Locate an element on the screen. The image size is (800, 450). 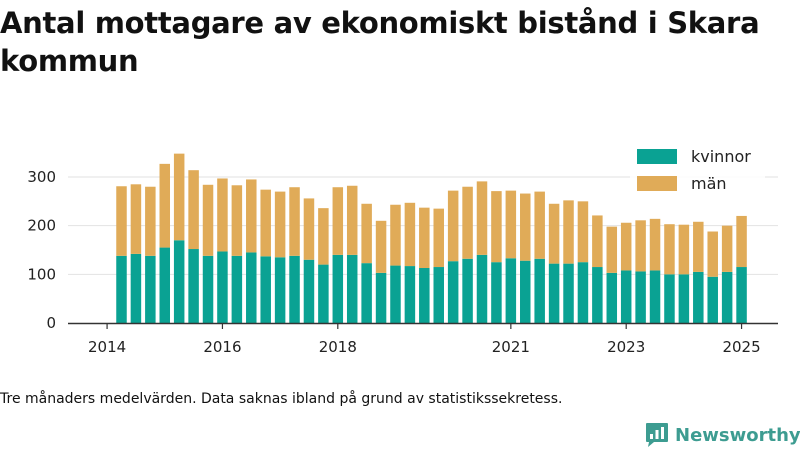
y-tick-label: 0 is located at coordinates (51, 323).